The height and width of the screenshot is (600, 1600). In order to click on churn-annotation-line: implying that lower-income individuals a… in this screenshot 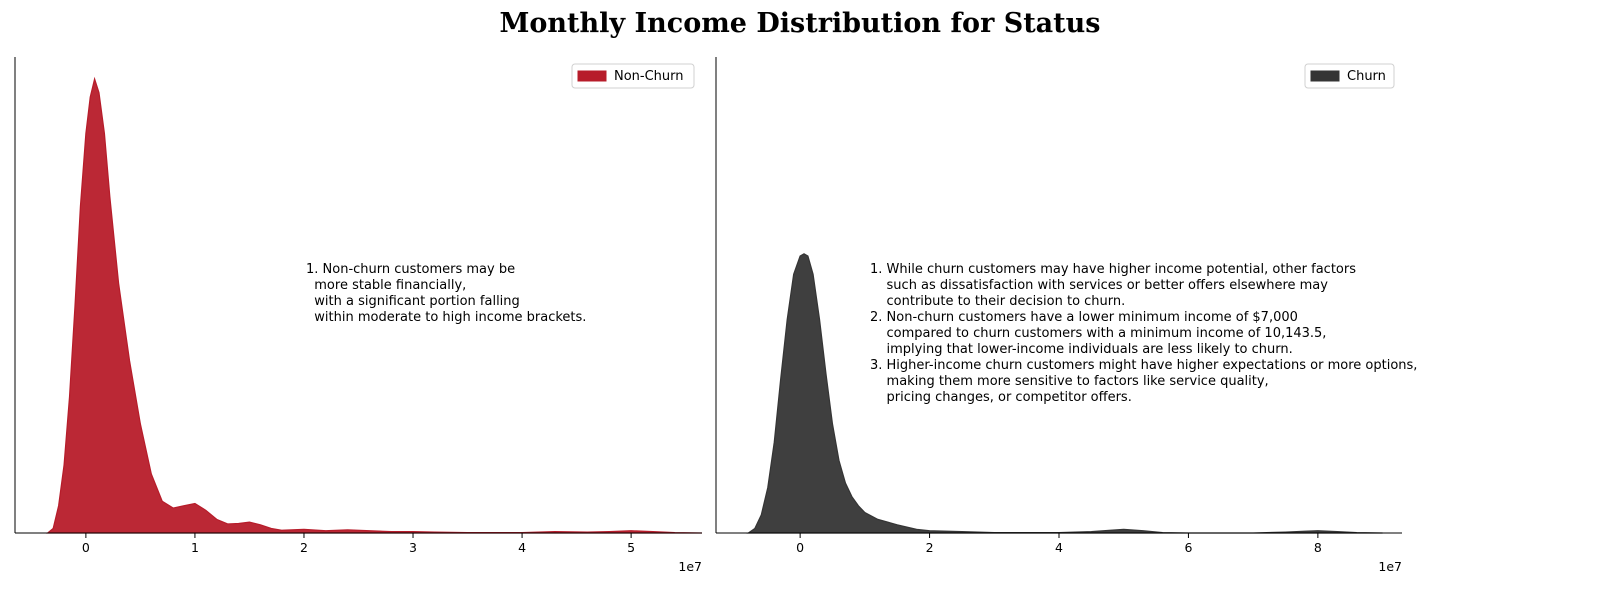, I will do `click(1081, 349)`.